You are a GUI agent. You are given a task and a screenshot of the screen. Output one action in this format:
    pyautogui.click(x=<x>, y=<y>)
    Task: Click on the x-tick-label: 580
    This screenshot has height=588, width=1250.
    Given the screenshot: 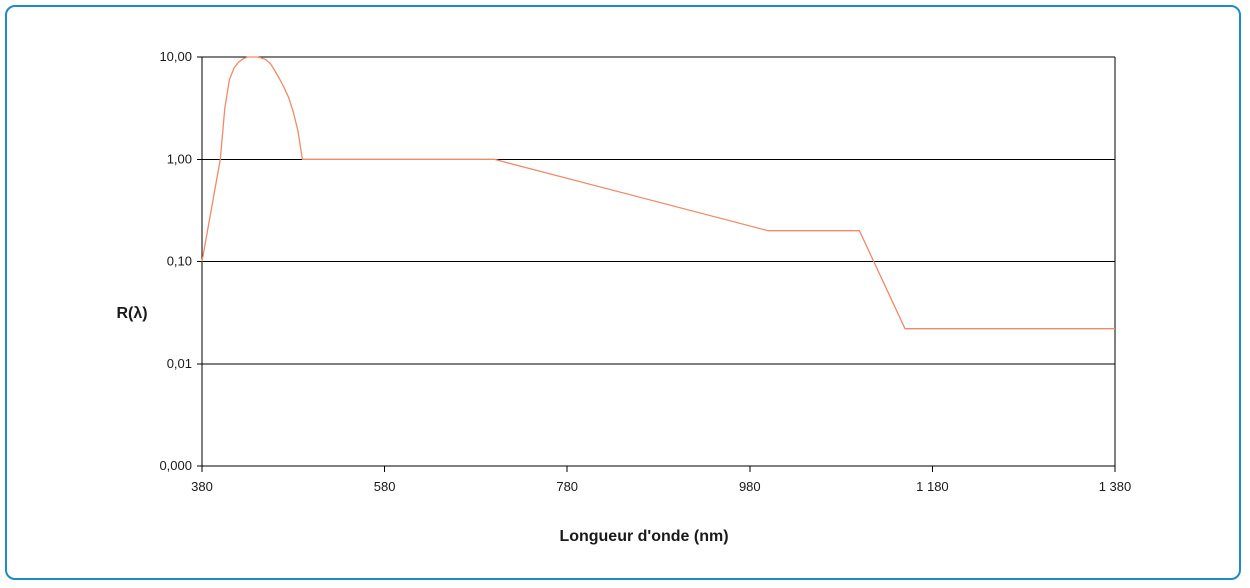 What is the action you would take?
    pyautogui.click(x=385, y=486)
    